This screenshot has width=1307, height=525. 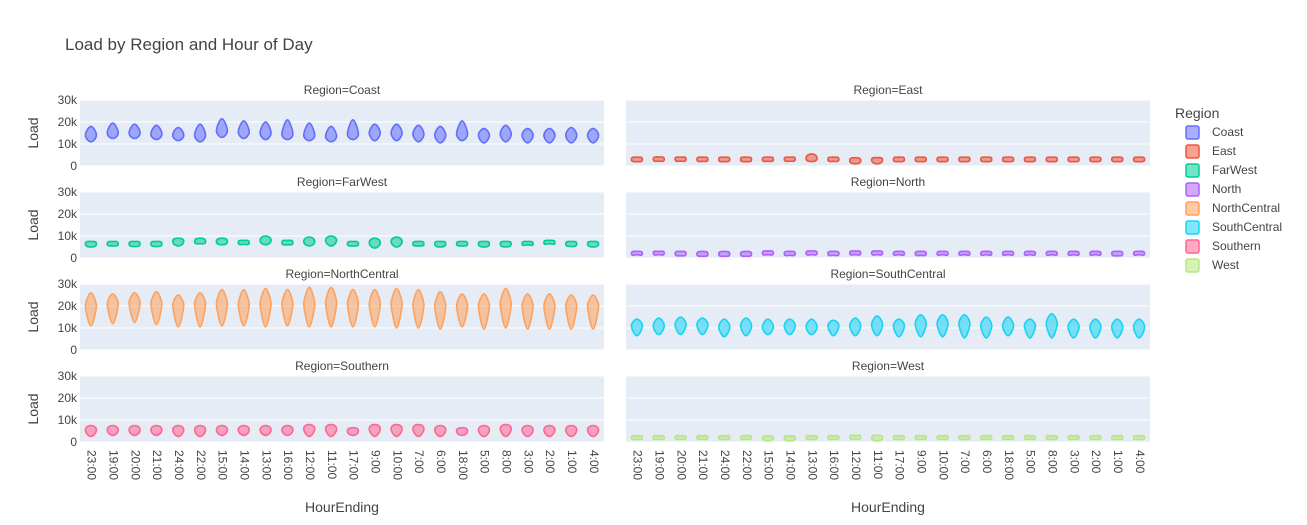 What do you see at coordinates (68, 376) in the screenshot?
I see `y-tick-label: 30k` at bounding box center [68, 376].